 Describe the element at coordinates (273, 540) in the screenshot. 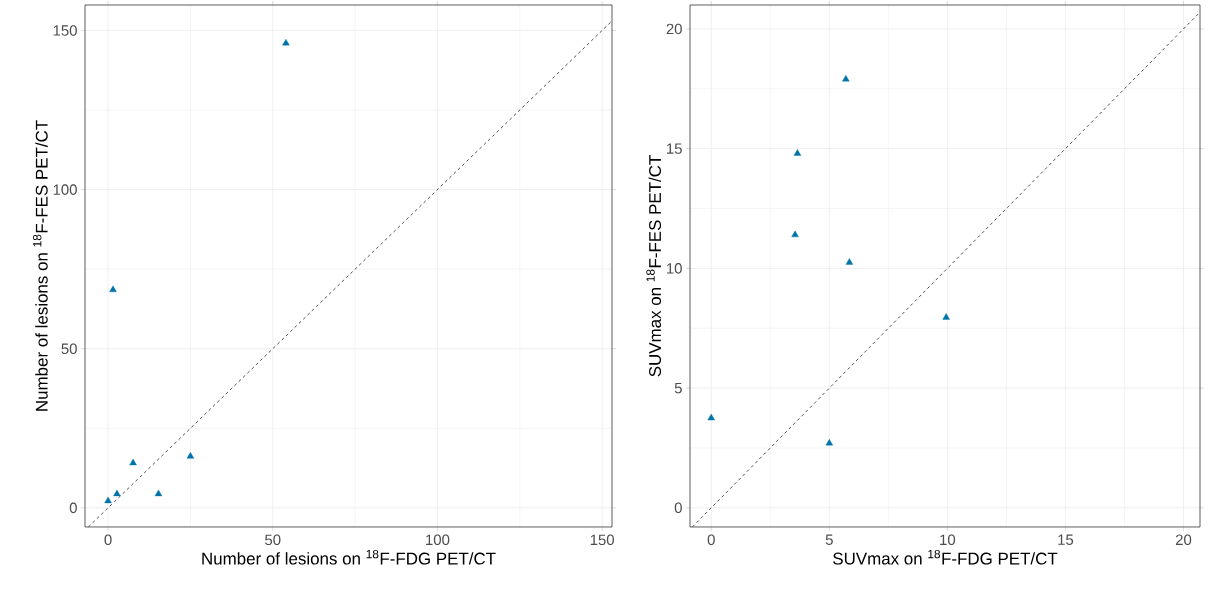

I see `x-tick-label: 50` at that location.